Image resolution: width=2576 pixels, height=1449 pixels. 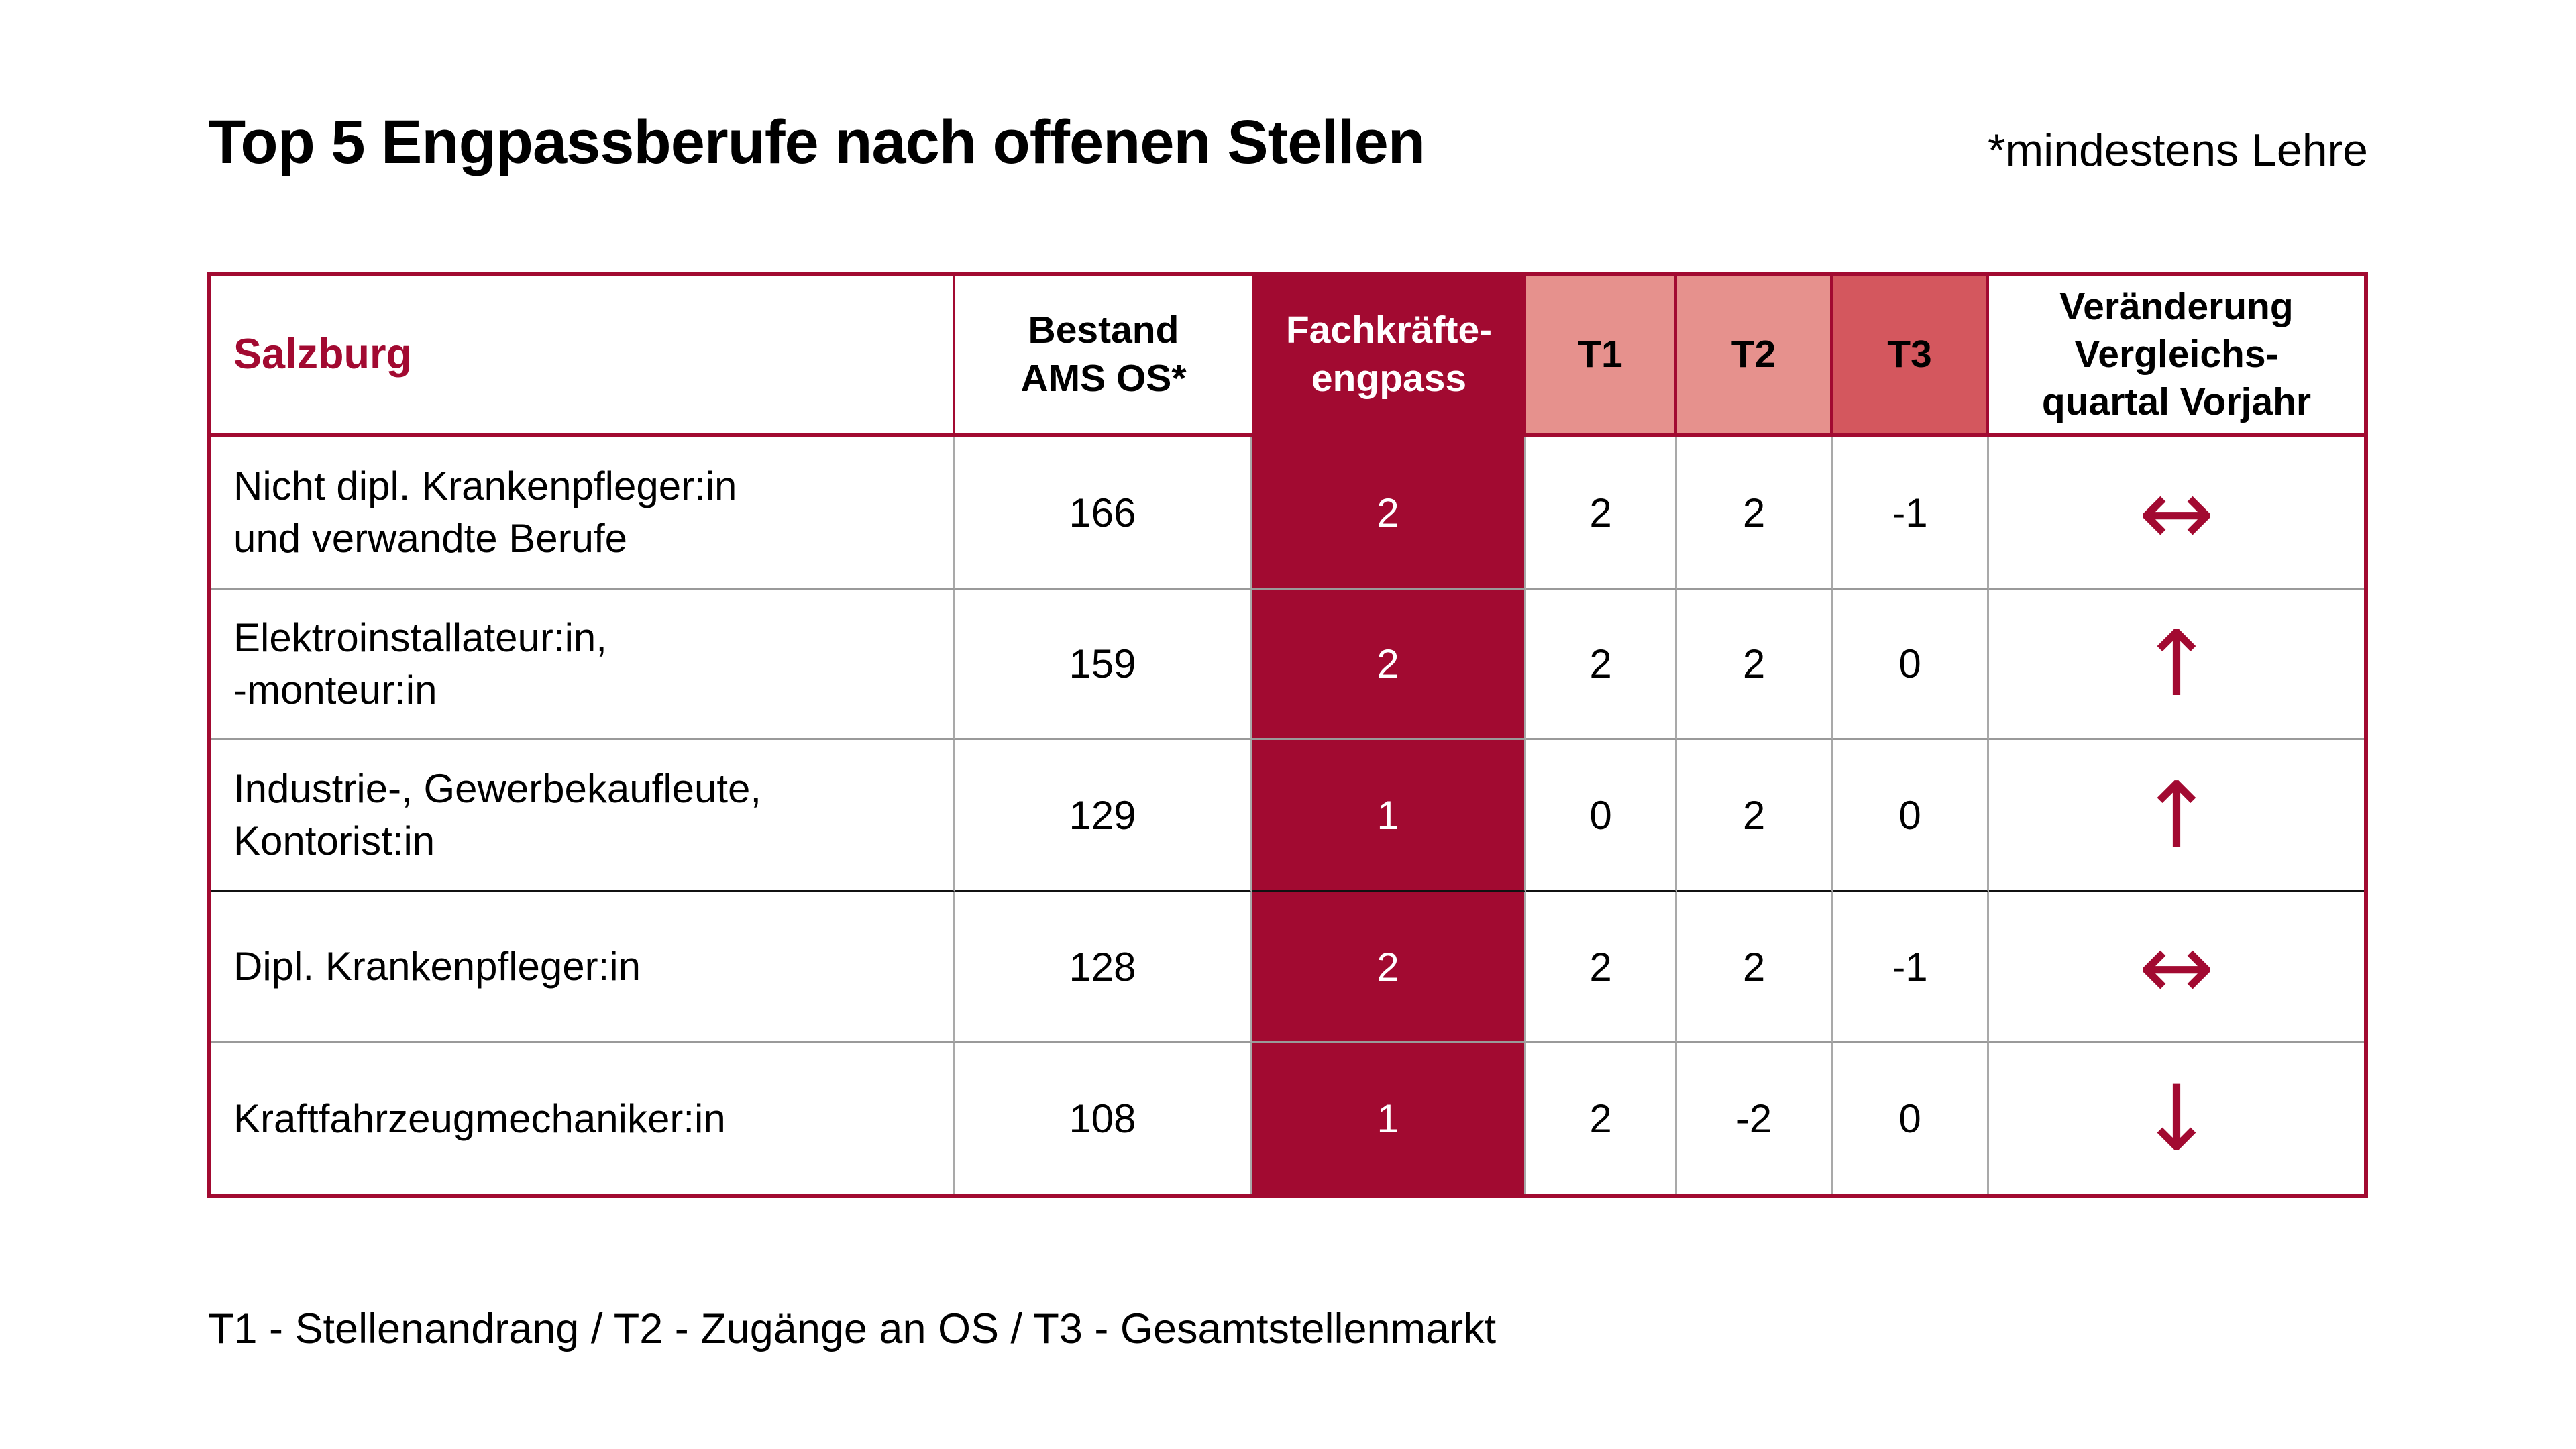 I want to click on header-bestand-ams-os: Bestand AMS OS*, so click(x=1103, y=356).